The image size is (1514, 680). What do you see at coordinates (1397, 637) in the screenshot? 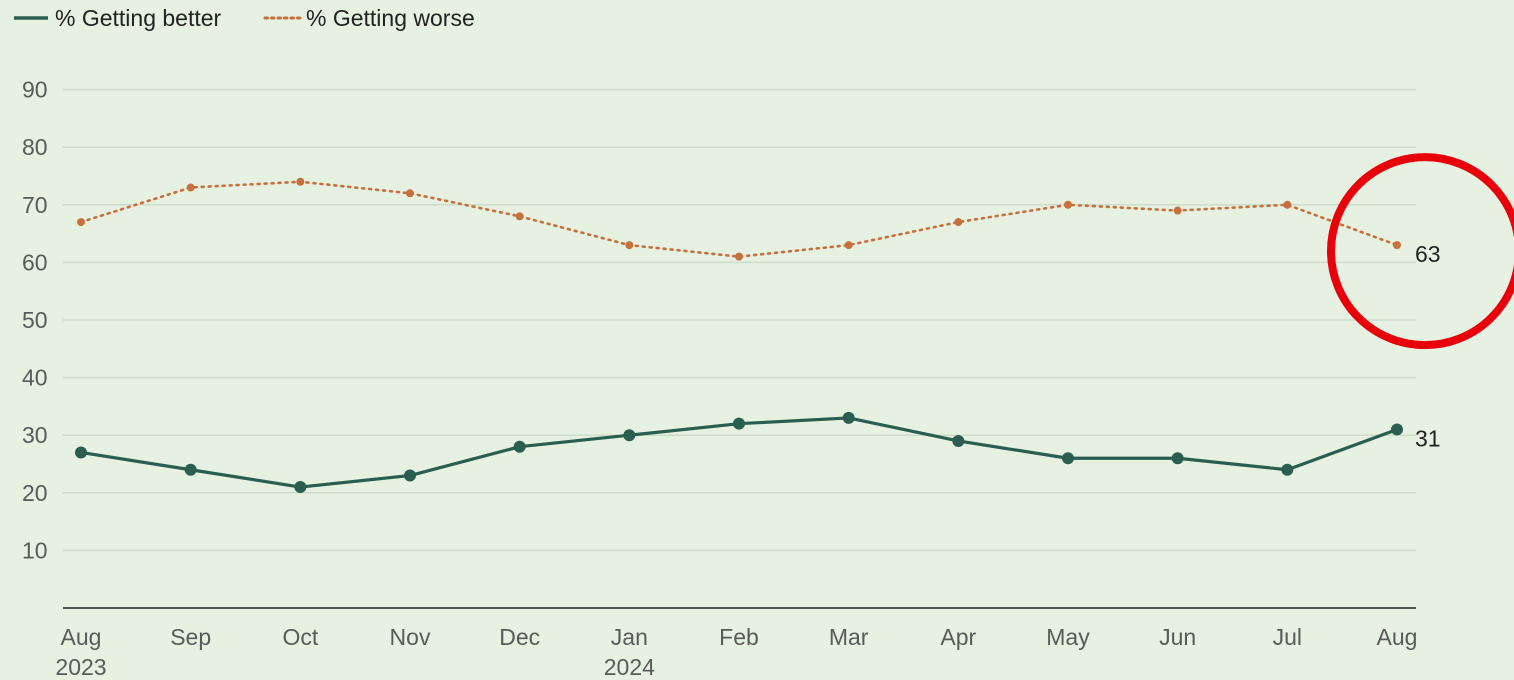
I see `x-tick-label-12: Aug` at bounding box center [1397, 637].